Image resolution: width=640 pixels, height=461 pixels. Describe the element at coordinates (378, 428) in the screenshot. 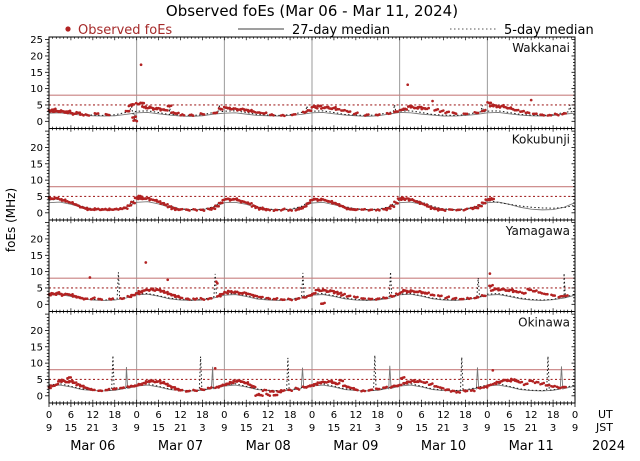

I see `jst-tick-label: 3` at that location.